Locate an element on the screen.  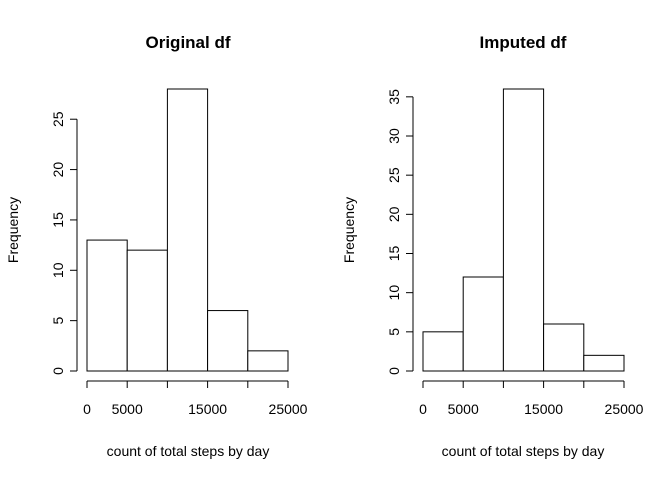
chart-title: Original df is located at coordinates (188, 42).